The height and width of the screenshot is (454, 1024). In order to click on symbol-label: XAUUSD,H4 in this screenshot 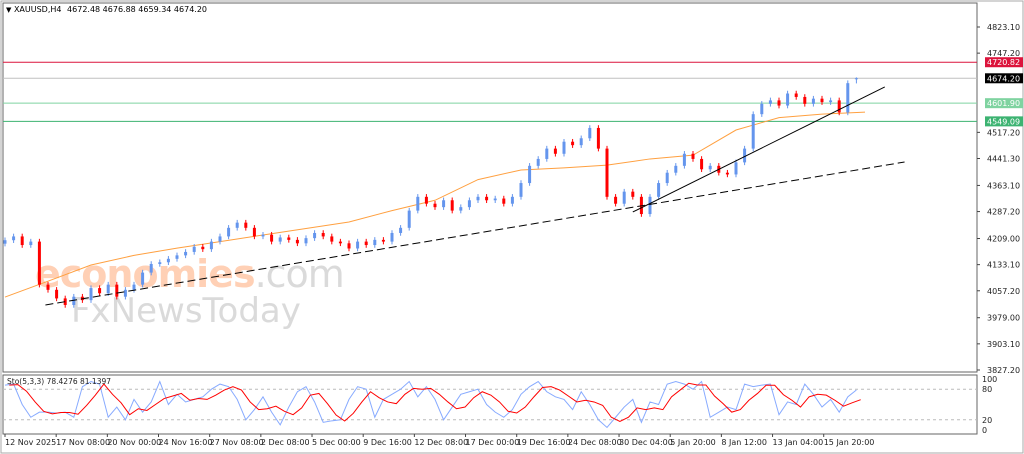, I will do `click(37, 9)`.